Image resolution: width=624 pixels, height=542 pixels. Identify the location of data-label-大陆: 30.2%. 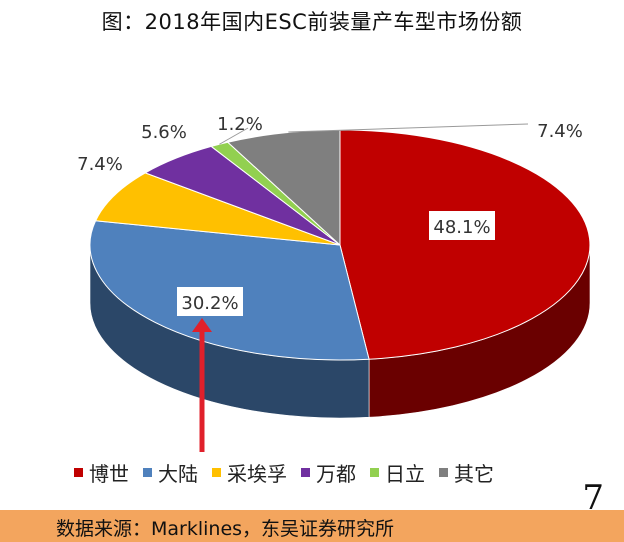
(209, 303).